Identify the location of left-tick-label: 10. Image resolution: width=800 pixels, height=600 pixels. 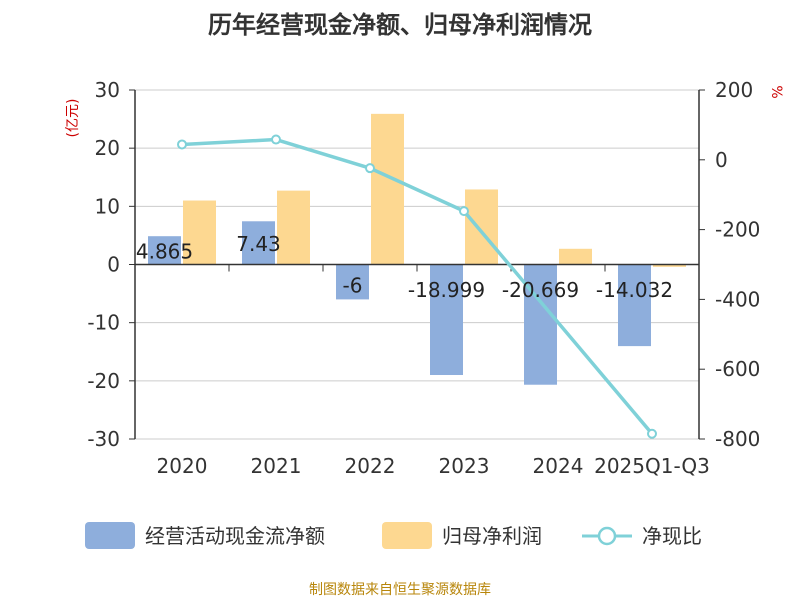
(107, 206).